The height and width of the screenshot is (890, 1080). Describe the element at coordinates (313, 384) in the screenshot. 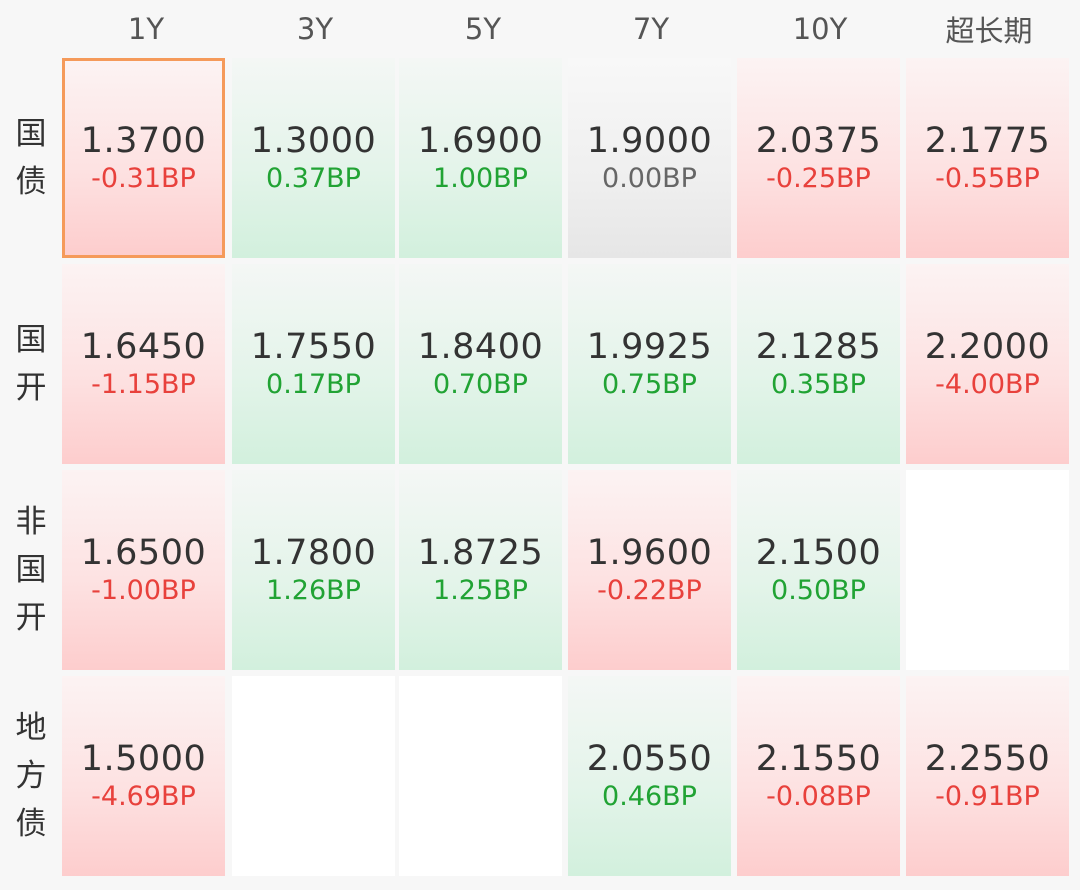

I see `yield-change: 0.17BP` at that location.